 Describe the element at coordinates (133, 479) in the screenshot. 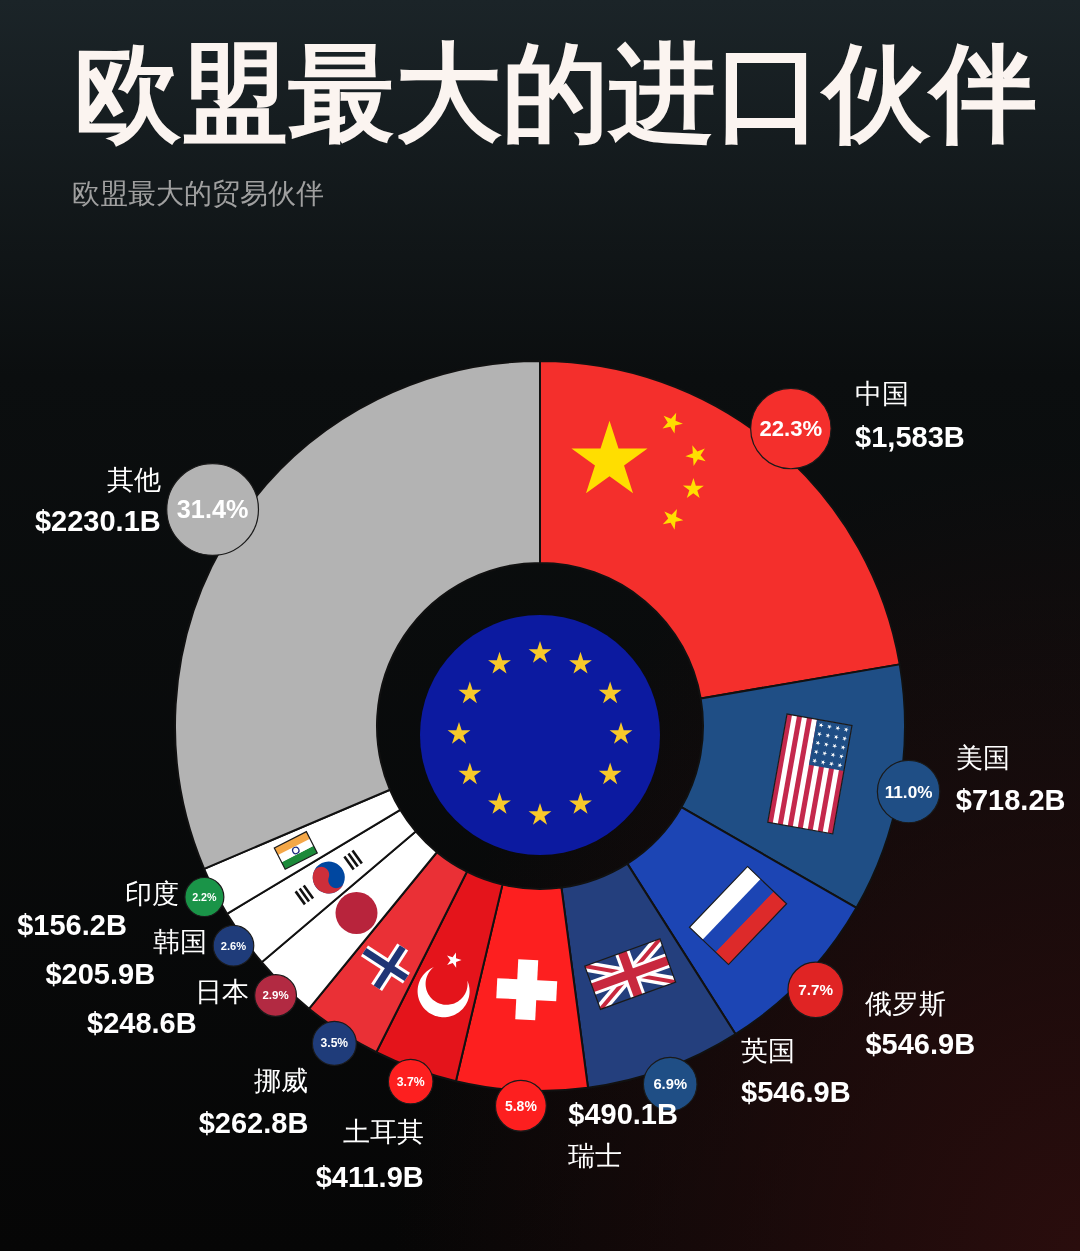

I see `slice-label: 其他` at that location.